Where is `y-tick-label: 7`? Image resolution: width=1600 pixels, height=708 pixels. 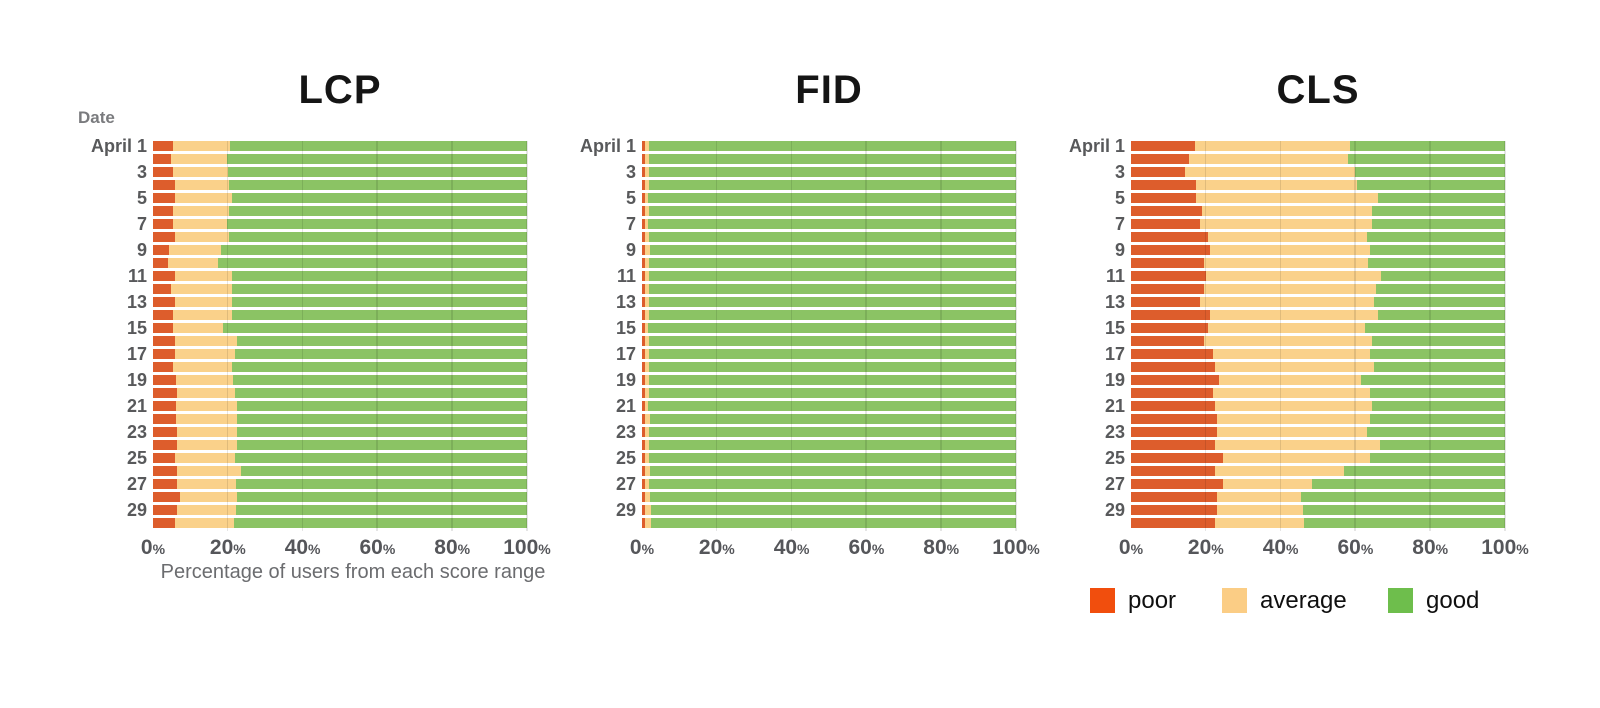
y-tick-label: 7 is located at coordinates (141, 224).